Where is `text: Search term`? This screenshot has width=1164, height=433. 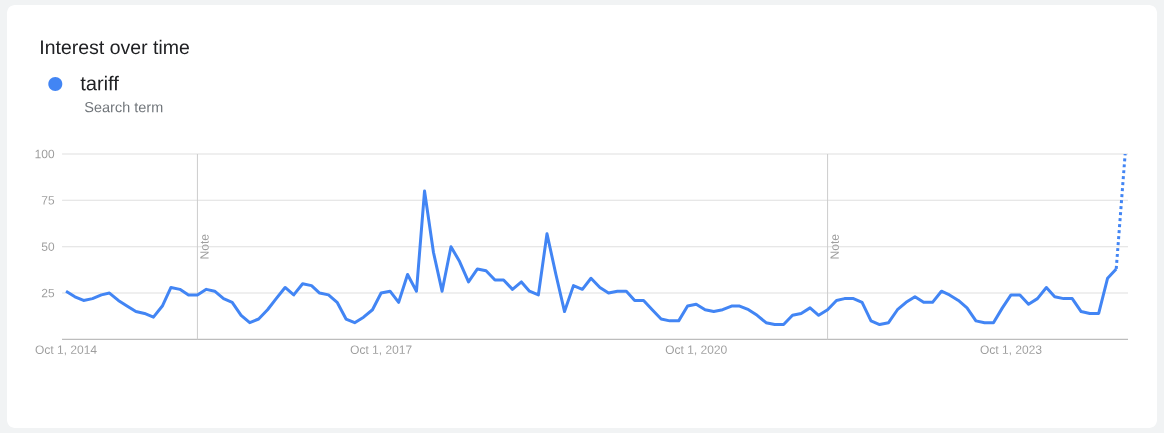
text: Search term is located at coordinates (123, 107).